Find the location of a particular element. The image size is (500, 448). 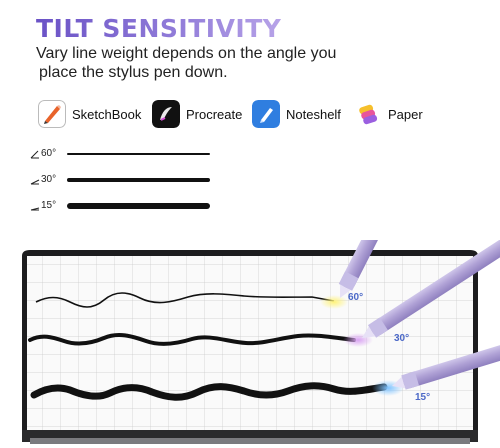

paper-icon is located at coordinates (368, 114).